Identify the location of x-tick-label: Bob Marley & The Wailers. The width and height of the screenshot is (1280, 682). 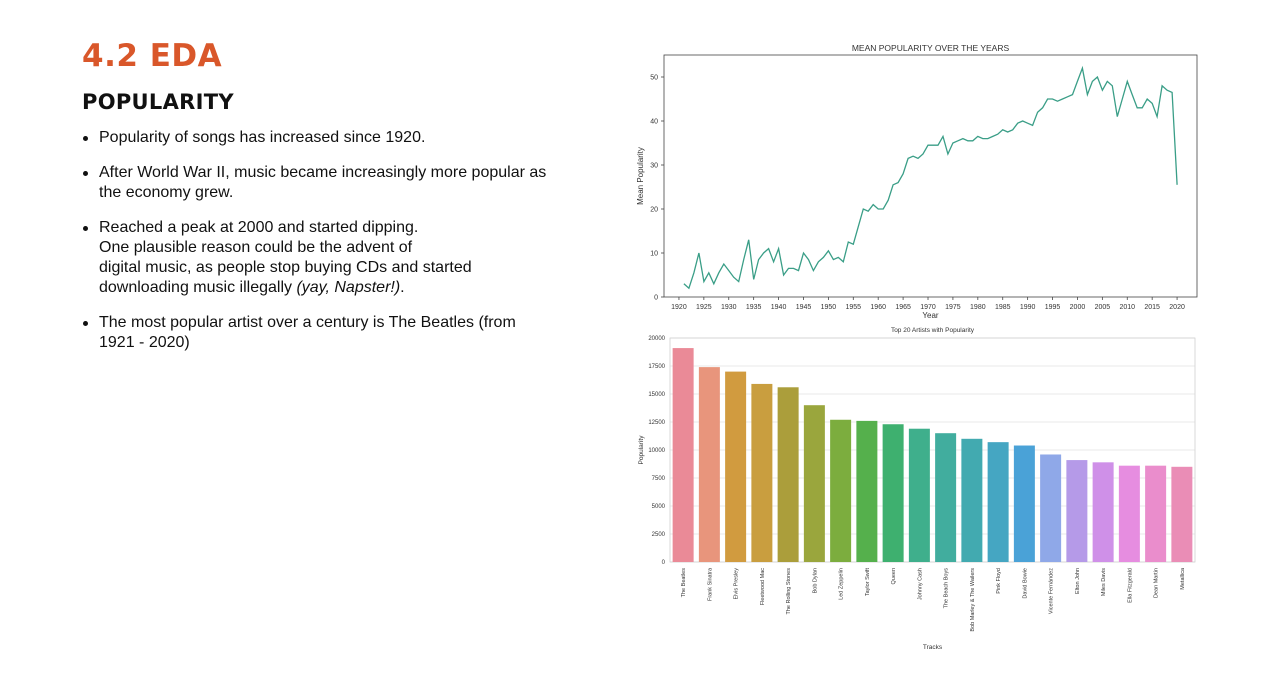
(973, 600).